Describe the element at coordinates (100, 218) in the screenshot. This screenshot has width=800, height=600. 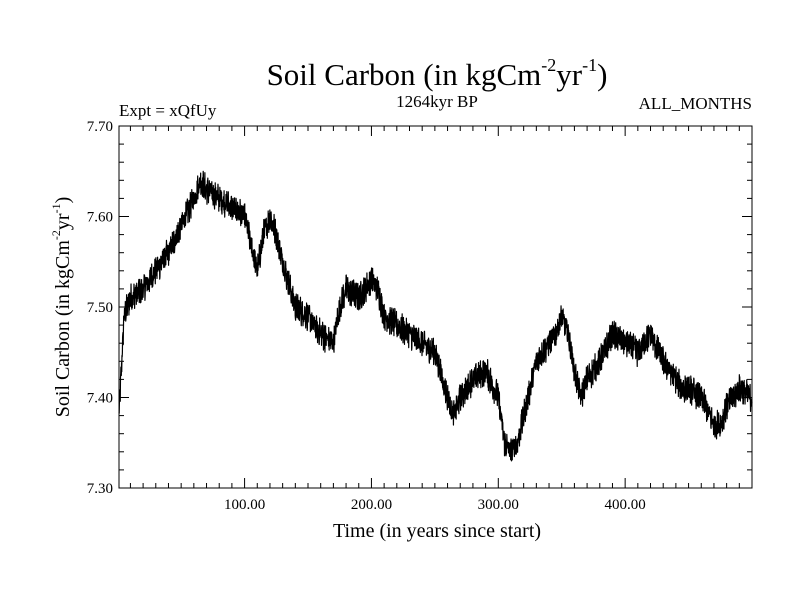
I see `y-tick-label: 7.60` at that location.